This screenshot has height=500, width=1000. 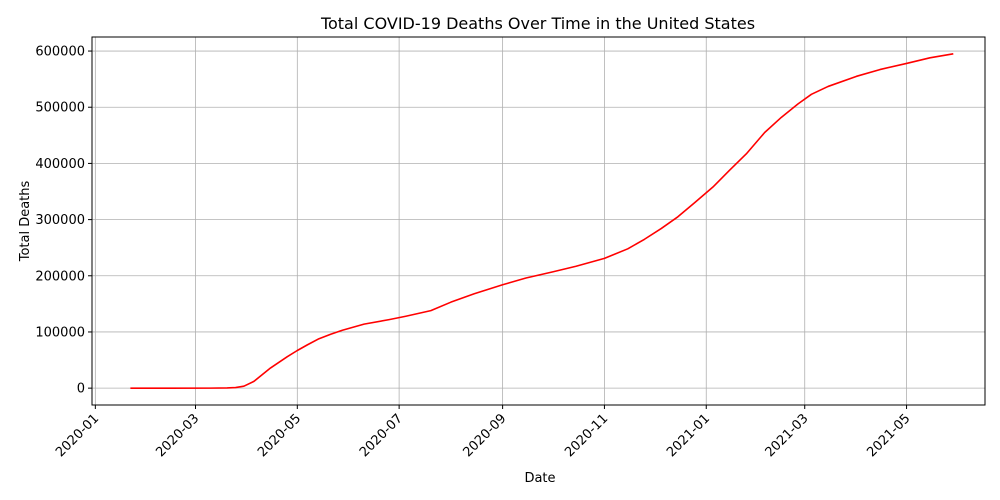 I want to click on y-tick-label: 600000, so click(x=60, y=52).